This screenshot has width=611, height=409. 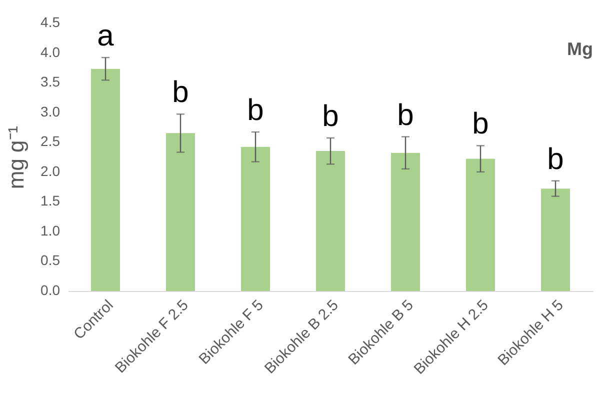 What do you see at coordinates (50, 290) in the screenshot?
I see `y-tick-label: 0.0` at bounding box center [50, 290].